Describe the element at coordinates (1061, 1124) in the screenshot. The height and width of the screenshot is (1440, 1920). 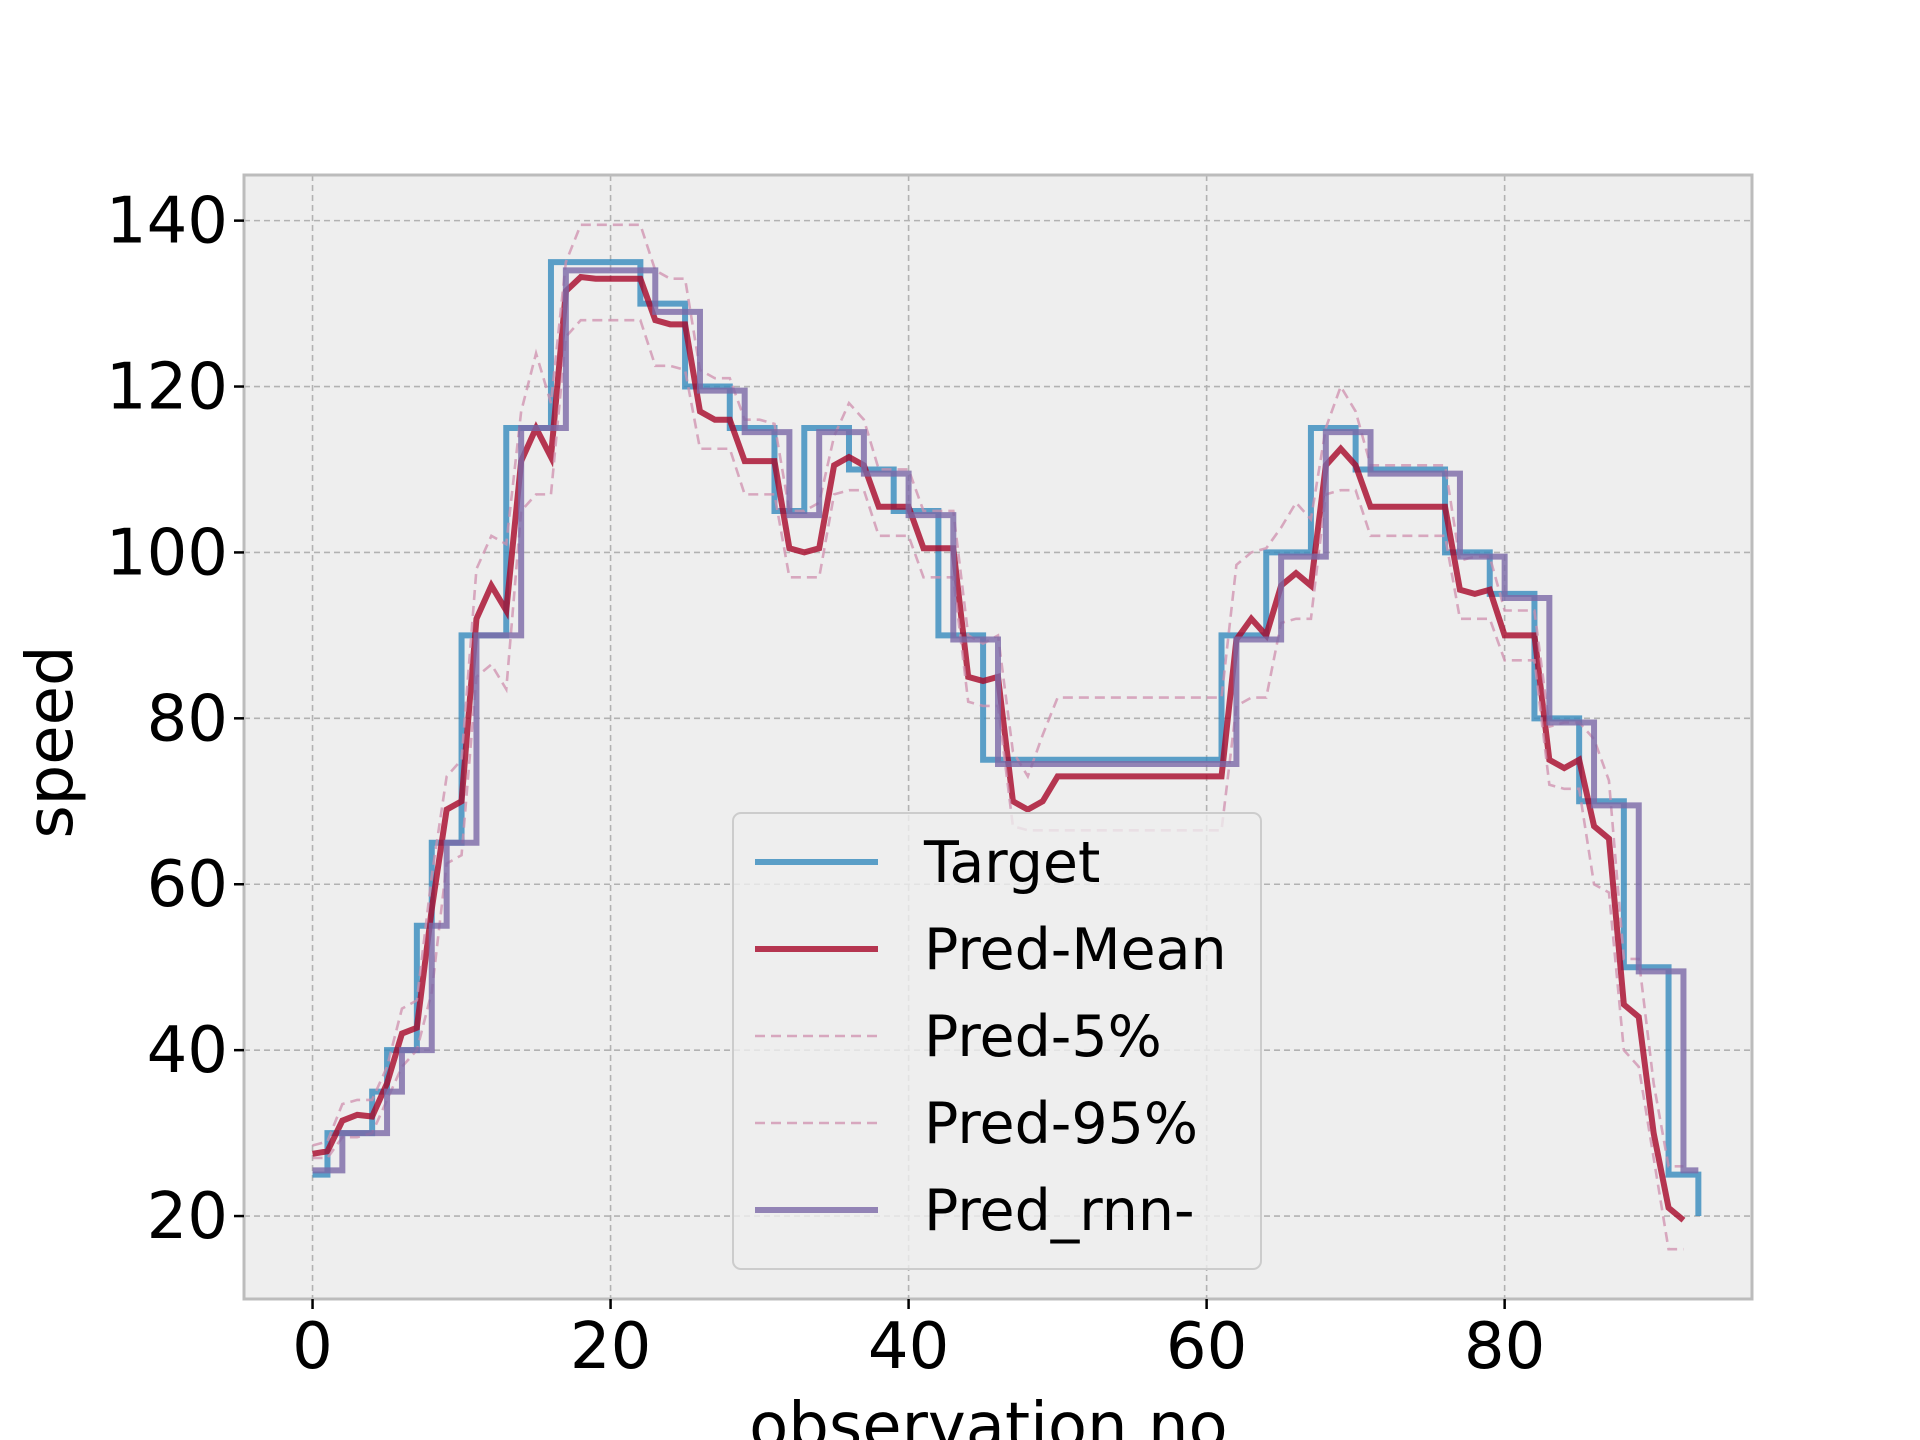
I see `legend-label-pred-95: Pred-95%` at that location.